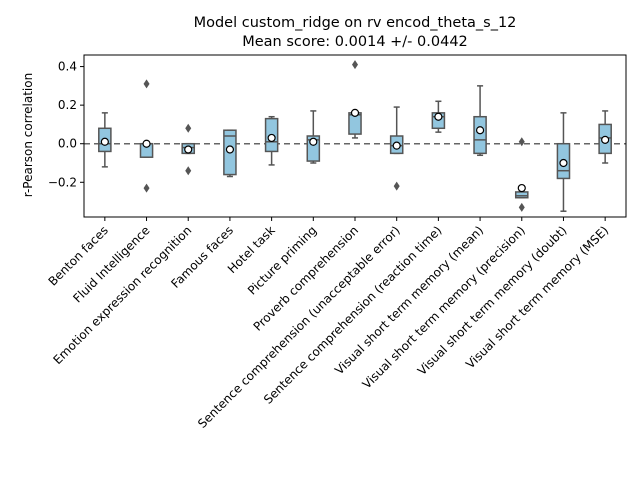 The height and width of the screenshot is (480, 640). Describe the element at coordinates (62, 182) in the screenshot. I see `y-tick-label: −0.2` at that location.